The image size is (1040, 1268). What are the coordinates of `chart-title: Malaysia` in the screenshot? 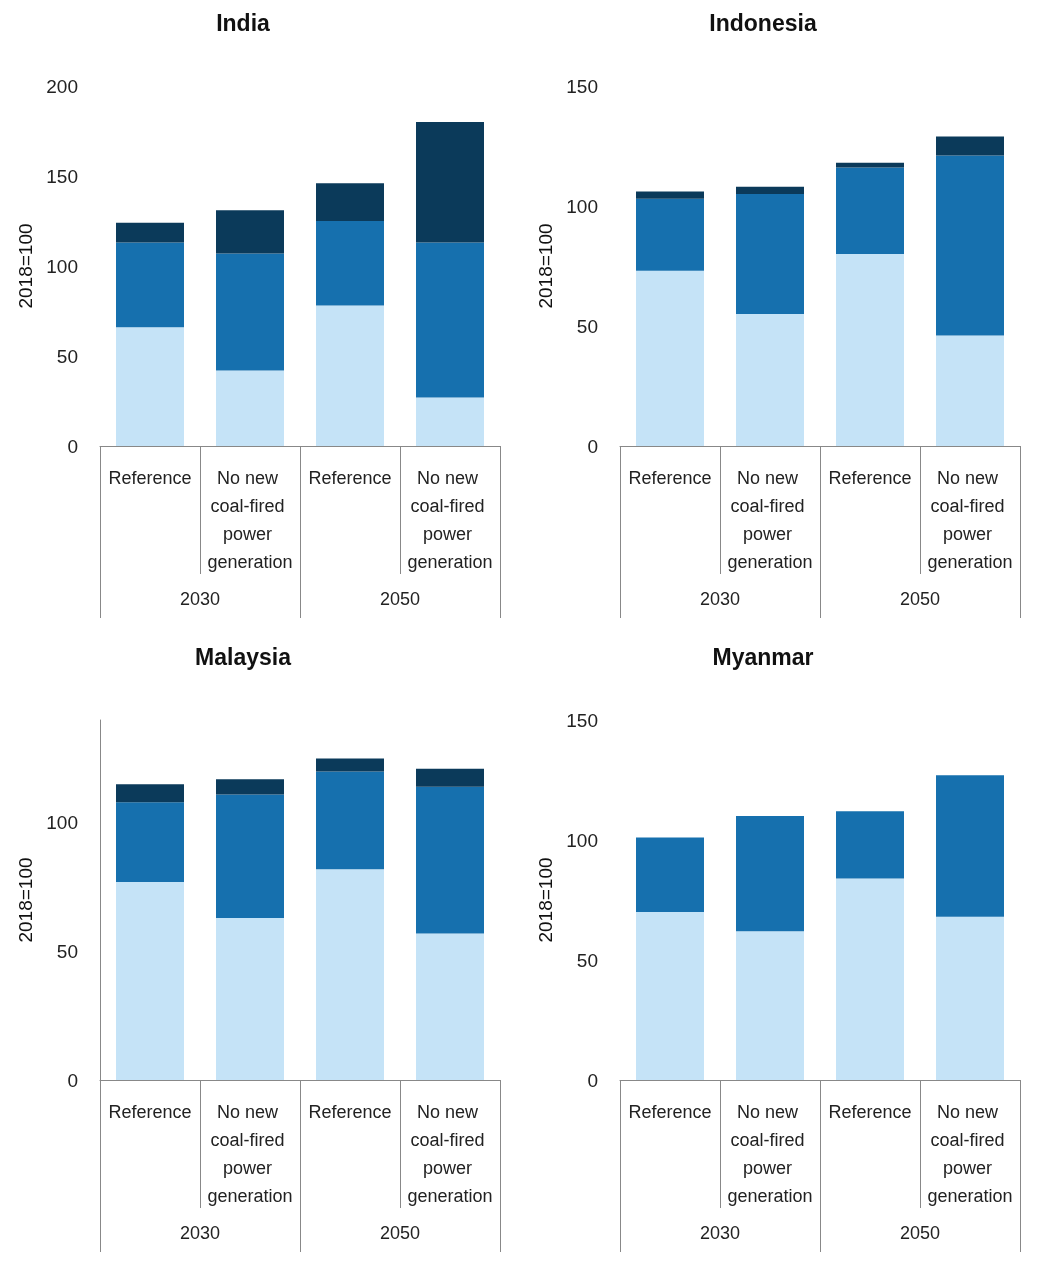 It's located at (243, 656).